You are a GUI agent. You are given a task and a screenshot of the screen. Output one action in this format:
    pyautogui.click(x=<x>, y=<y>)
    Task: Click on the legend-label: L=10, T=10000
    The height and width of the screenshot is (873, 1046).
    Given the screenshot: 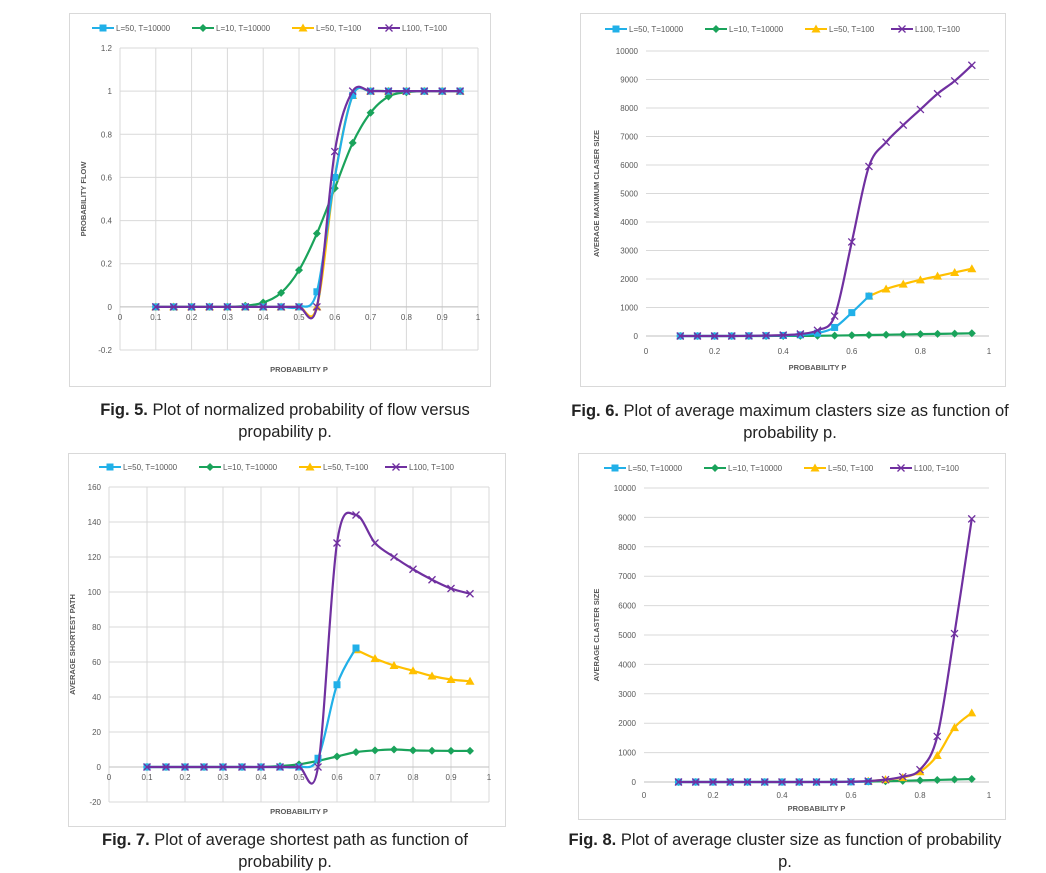 What is the action you would take?
    pyautogui.click(x=756, y=29)
    